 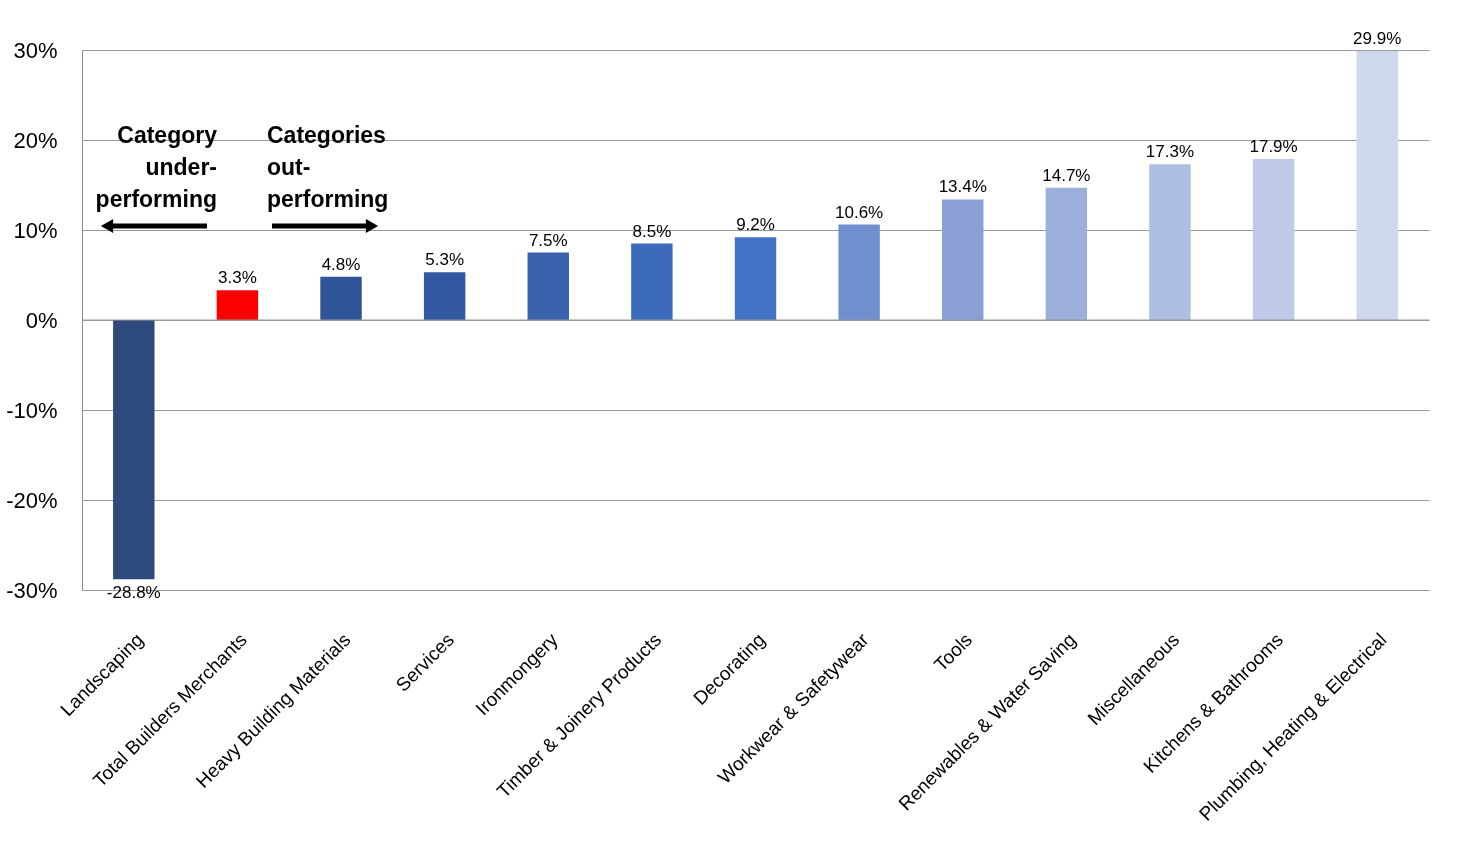 I want to click on data-label: 10.6%, so click(x=859, y=212).